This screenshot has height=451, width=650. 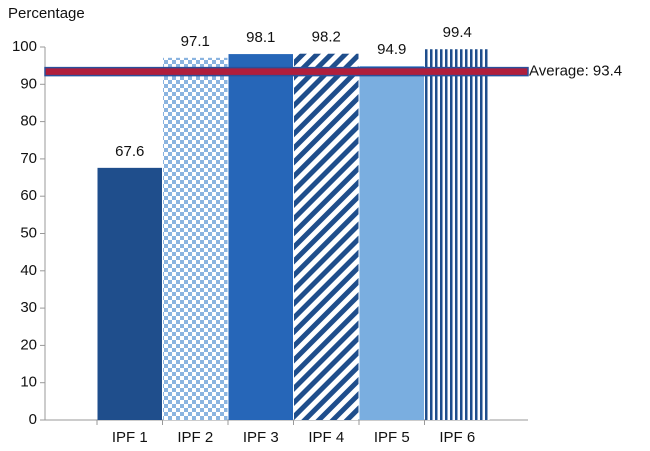 What do you see at coordinates (575, 71) in the screenshot?
I see `average-label: Average: 93.4` at bounding box center [575, 71].